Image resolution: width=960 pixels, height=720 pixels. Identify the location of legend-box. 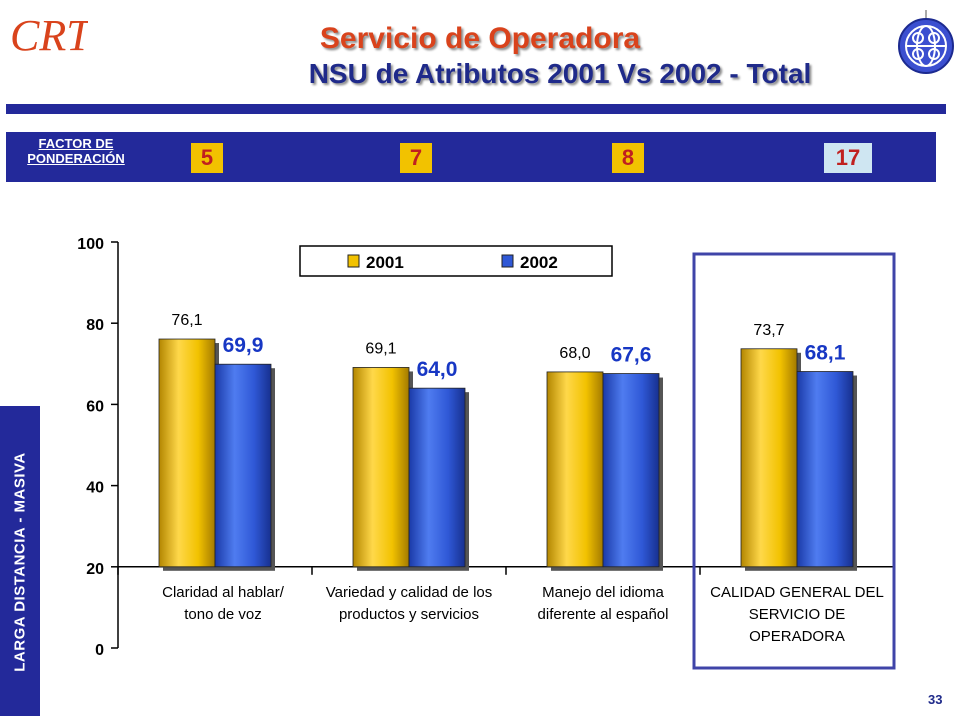
(456, 261).